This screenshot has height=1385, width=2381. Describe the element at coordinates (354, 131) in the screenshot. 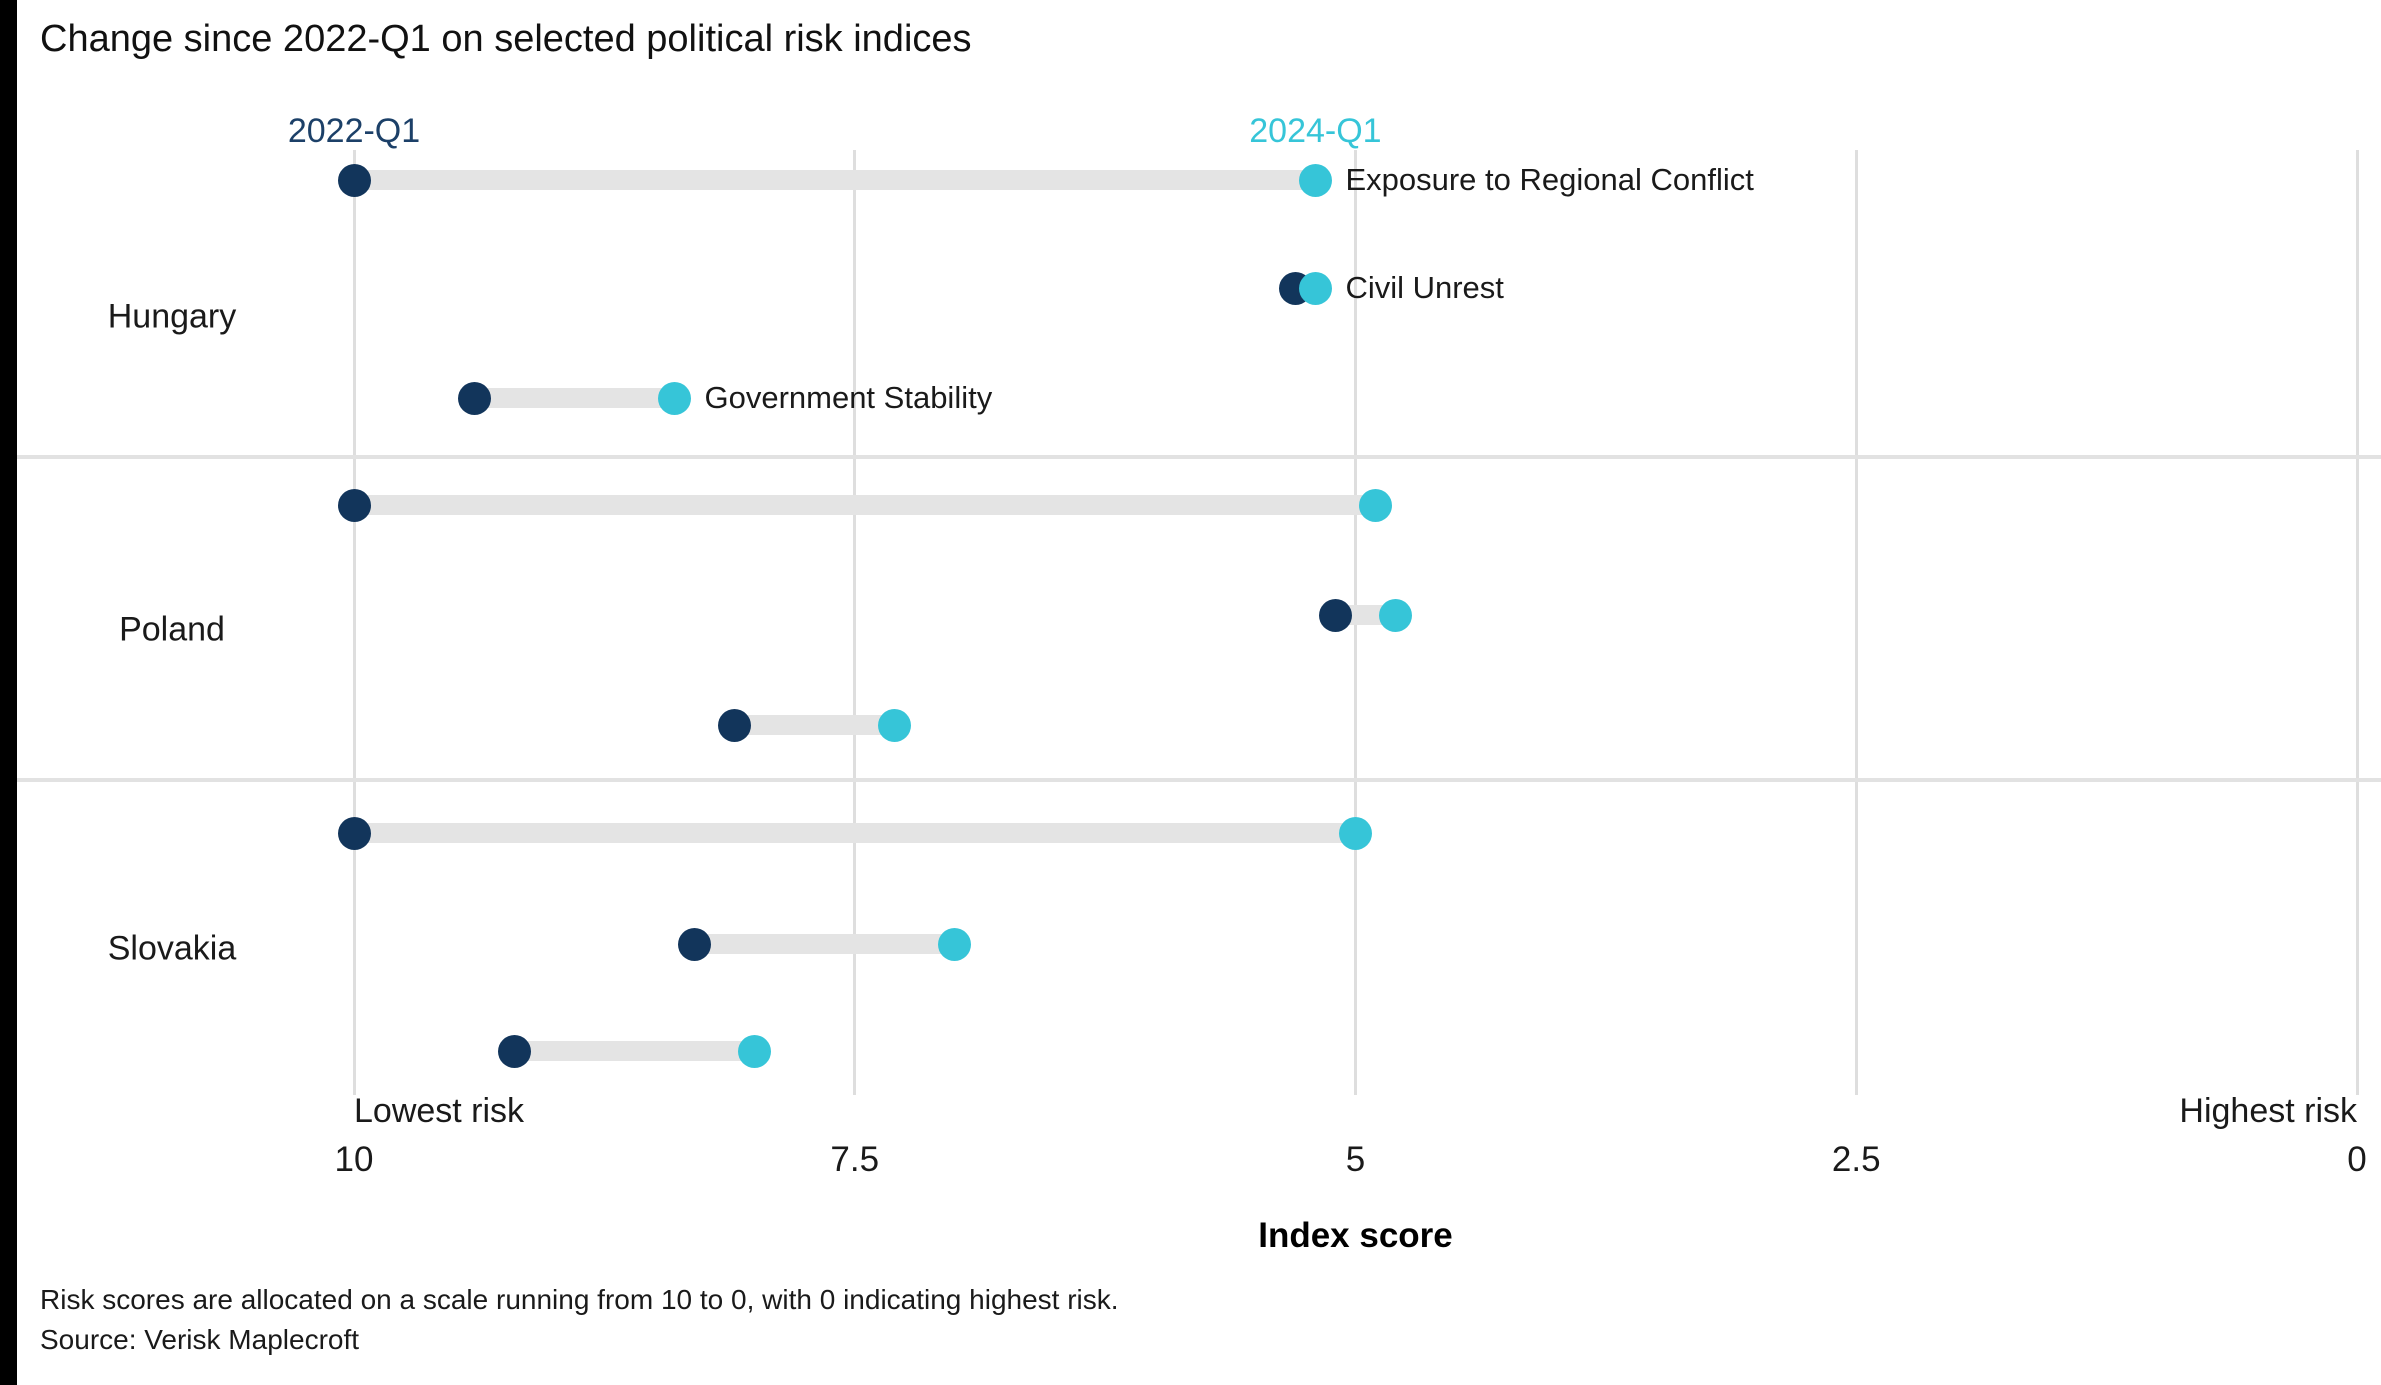

I see `legend-2022-q1-label: 2022-Q1` at that location.